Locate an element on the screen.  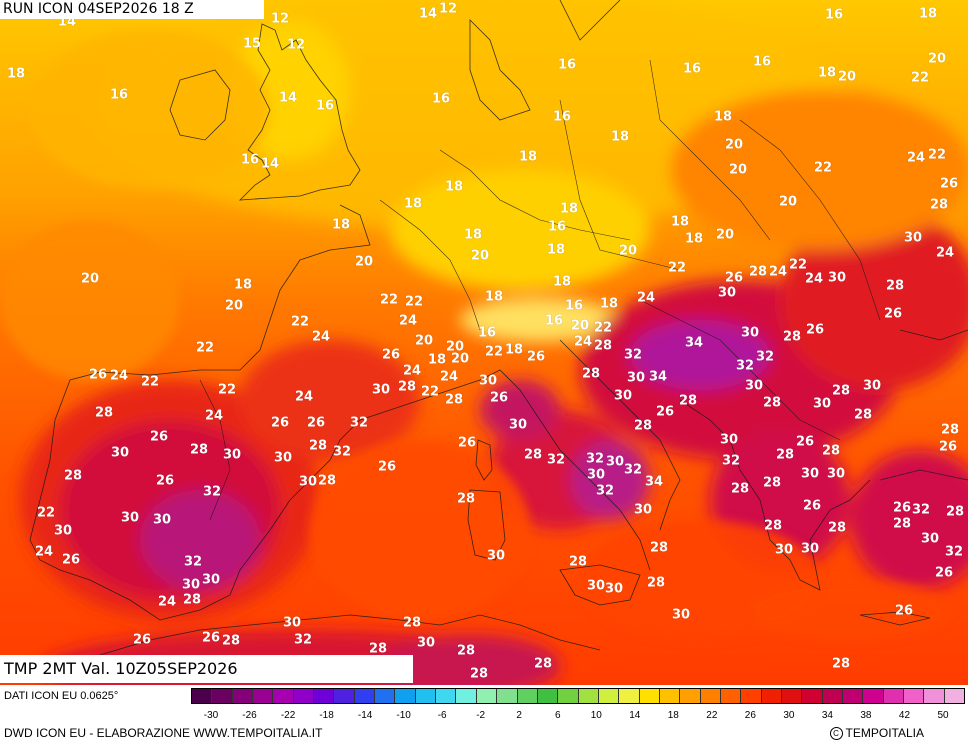
scale-tick-label: -18 is located at coordinates (326, 715).